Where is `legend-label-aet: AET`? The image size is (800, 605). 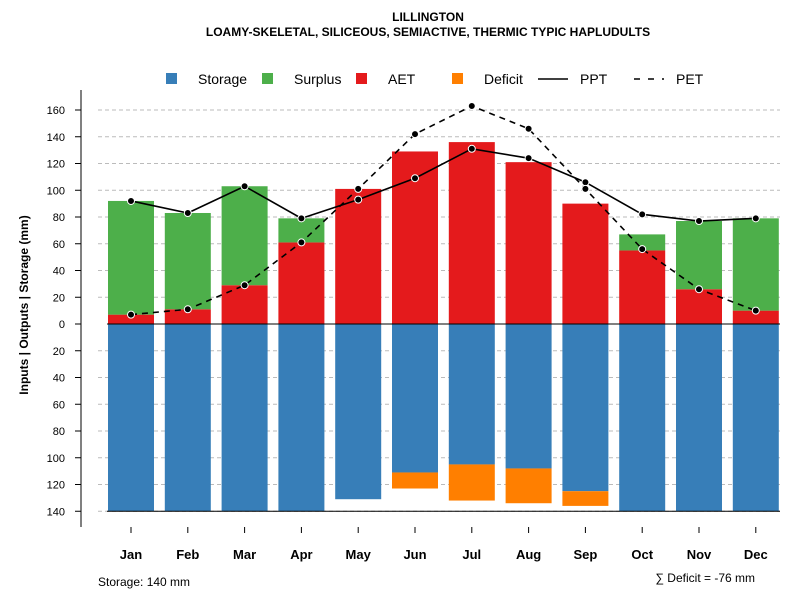
legend-label-aet: AET is located at coordinates (402, 79).